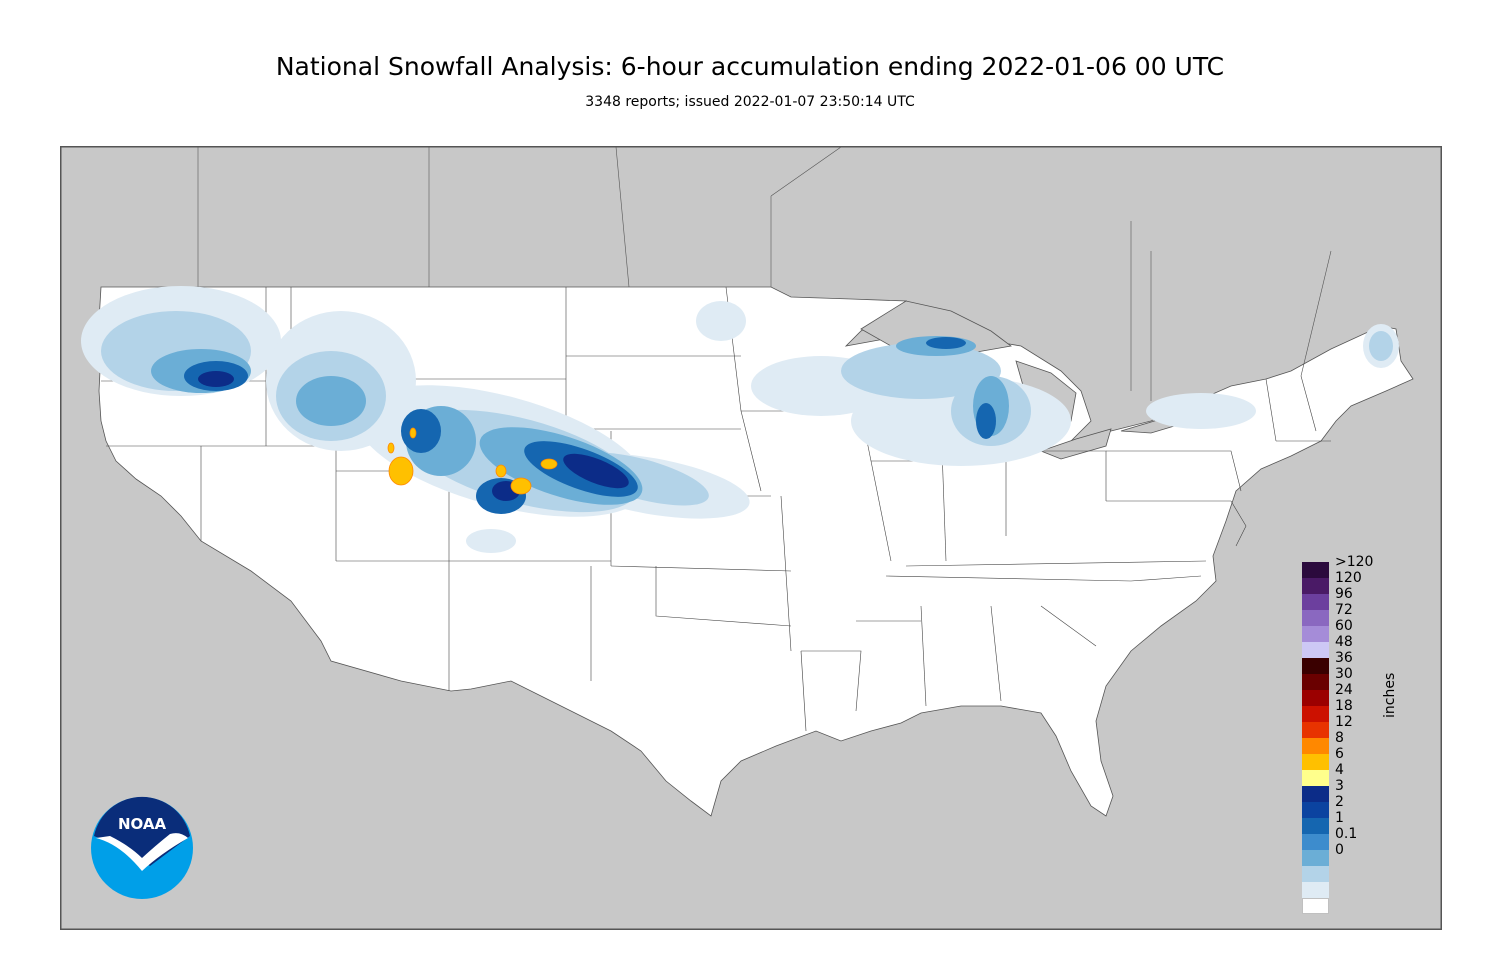 The height and width of the screenshot is (978, 1500). Describe the element at coordinates (1339, 786) in the screenshot. I see `legend-label: 3` at that location.